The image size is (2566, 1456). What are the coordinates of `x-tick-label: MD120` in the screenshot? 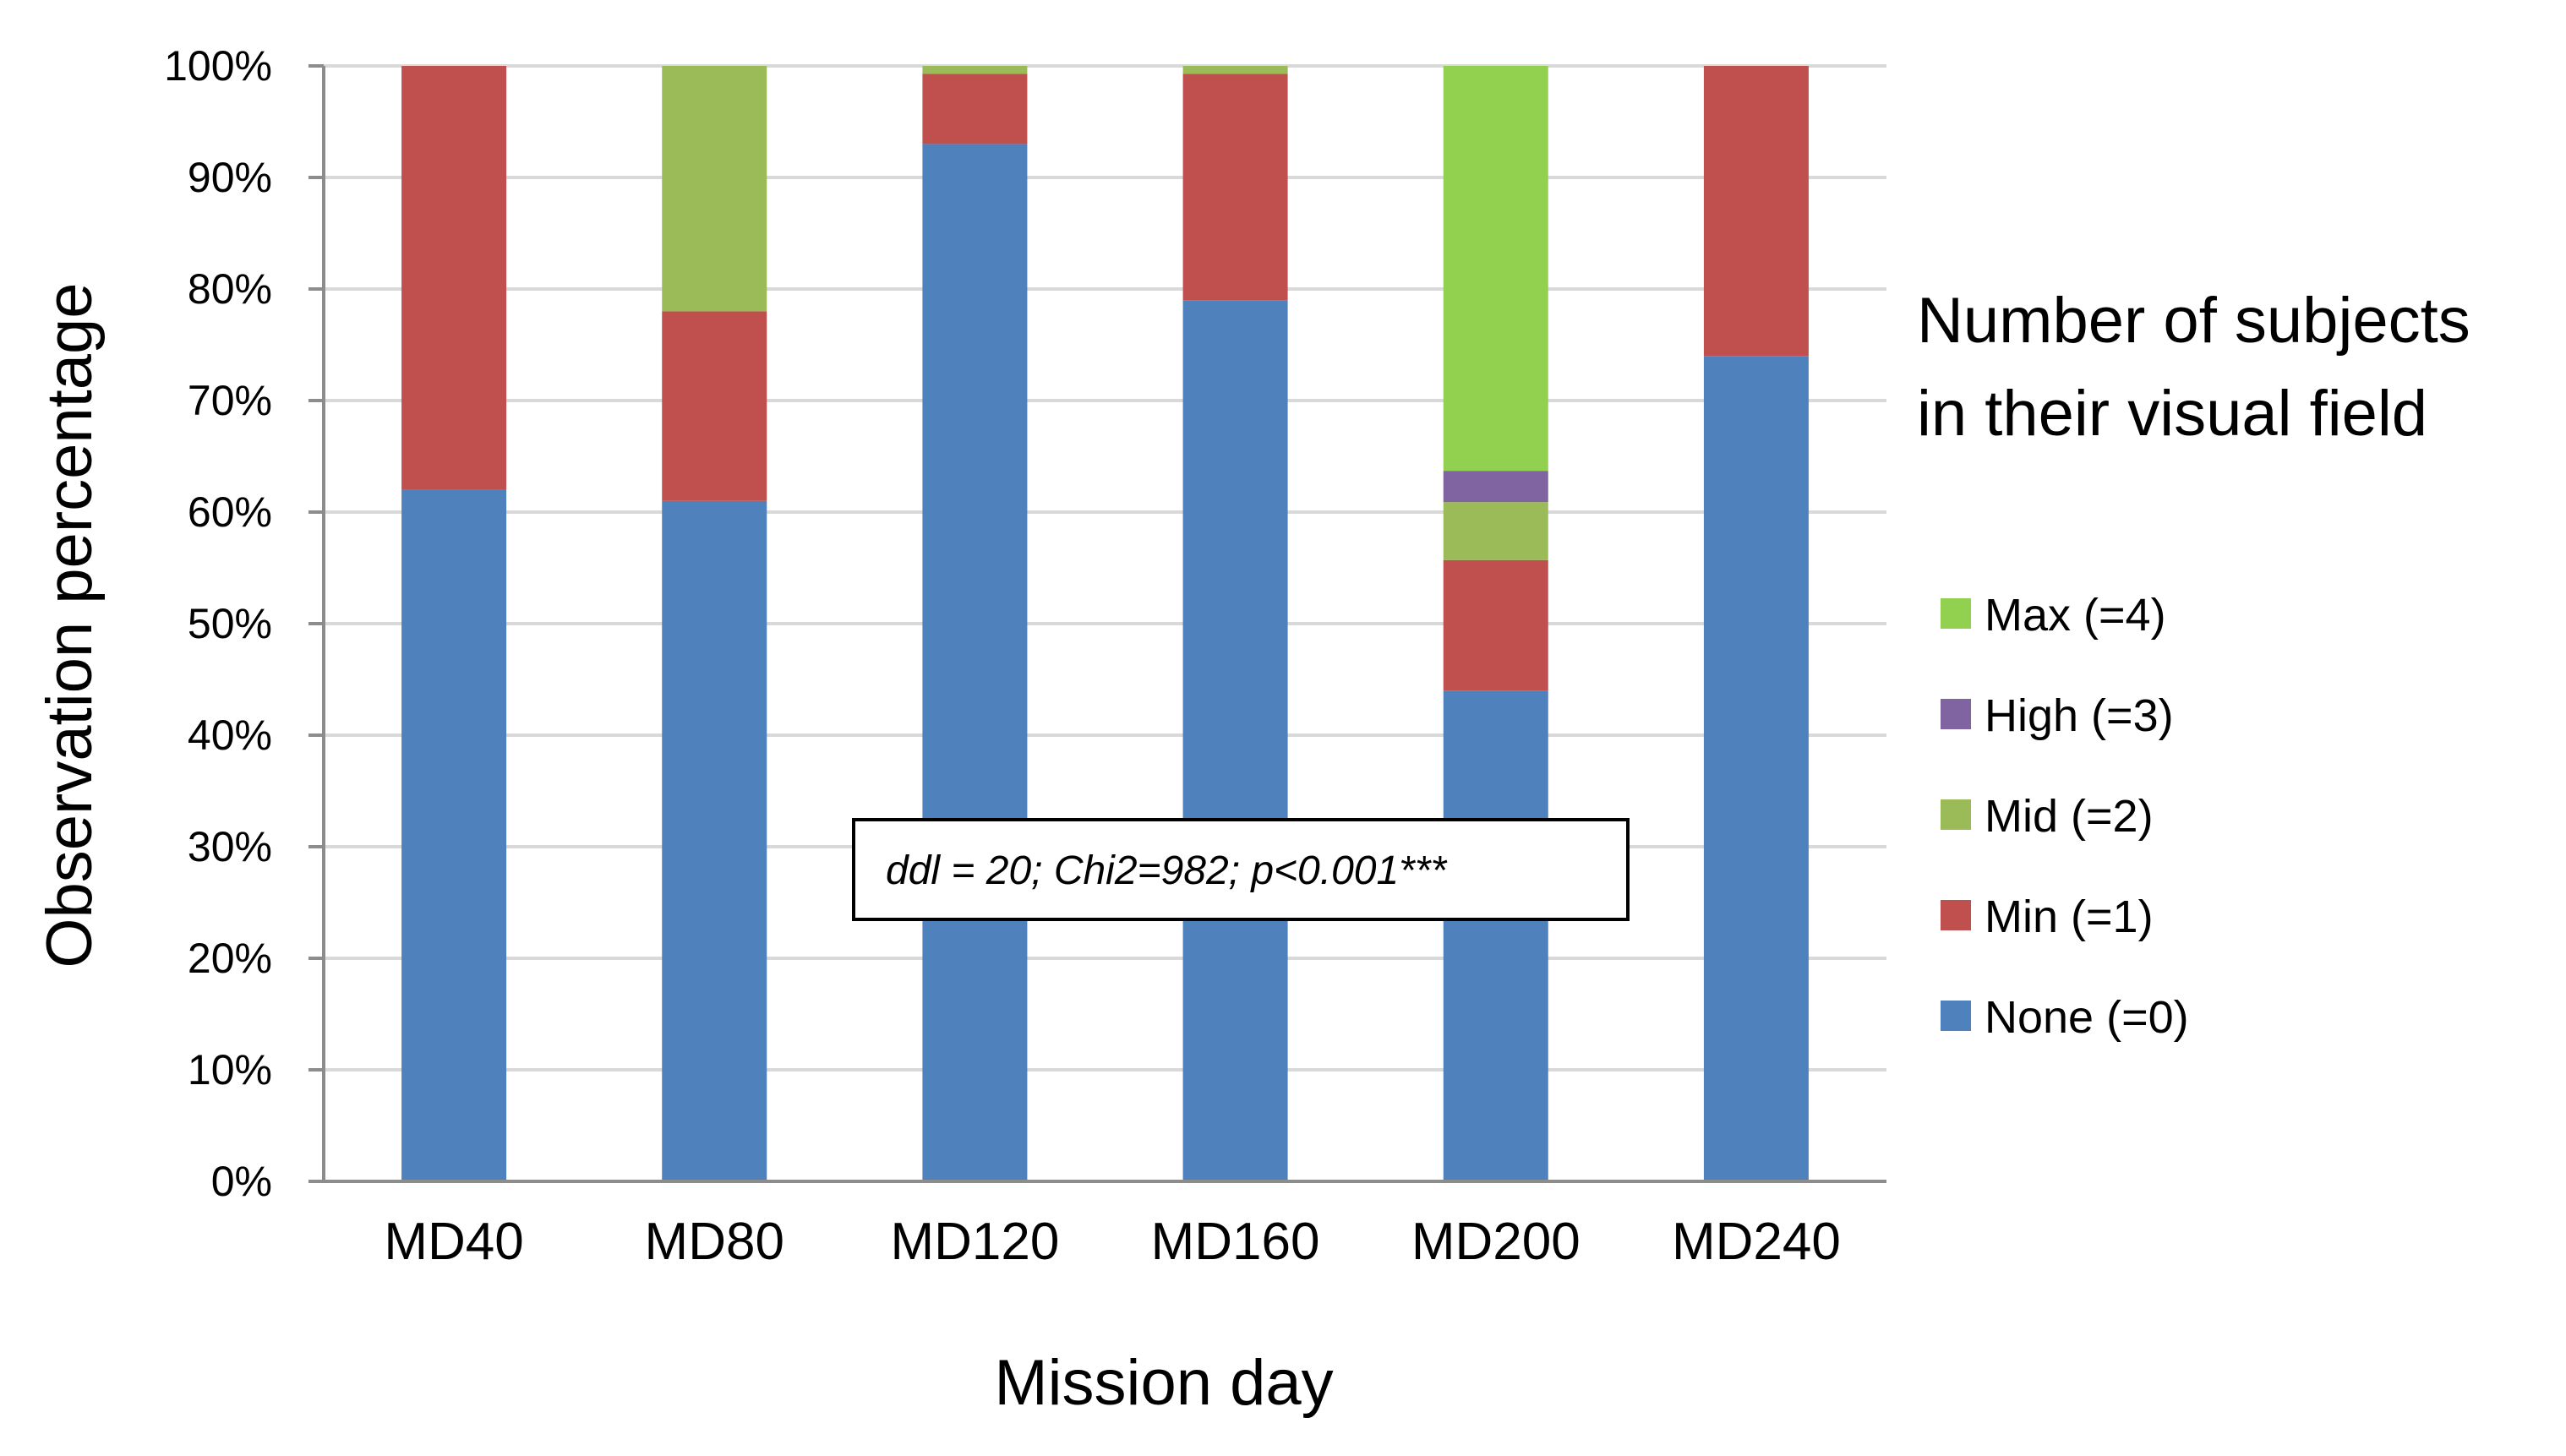 It's located at (974, 1242).